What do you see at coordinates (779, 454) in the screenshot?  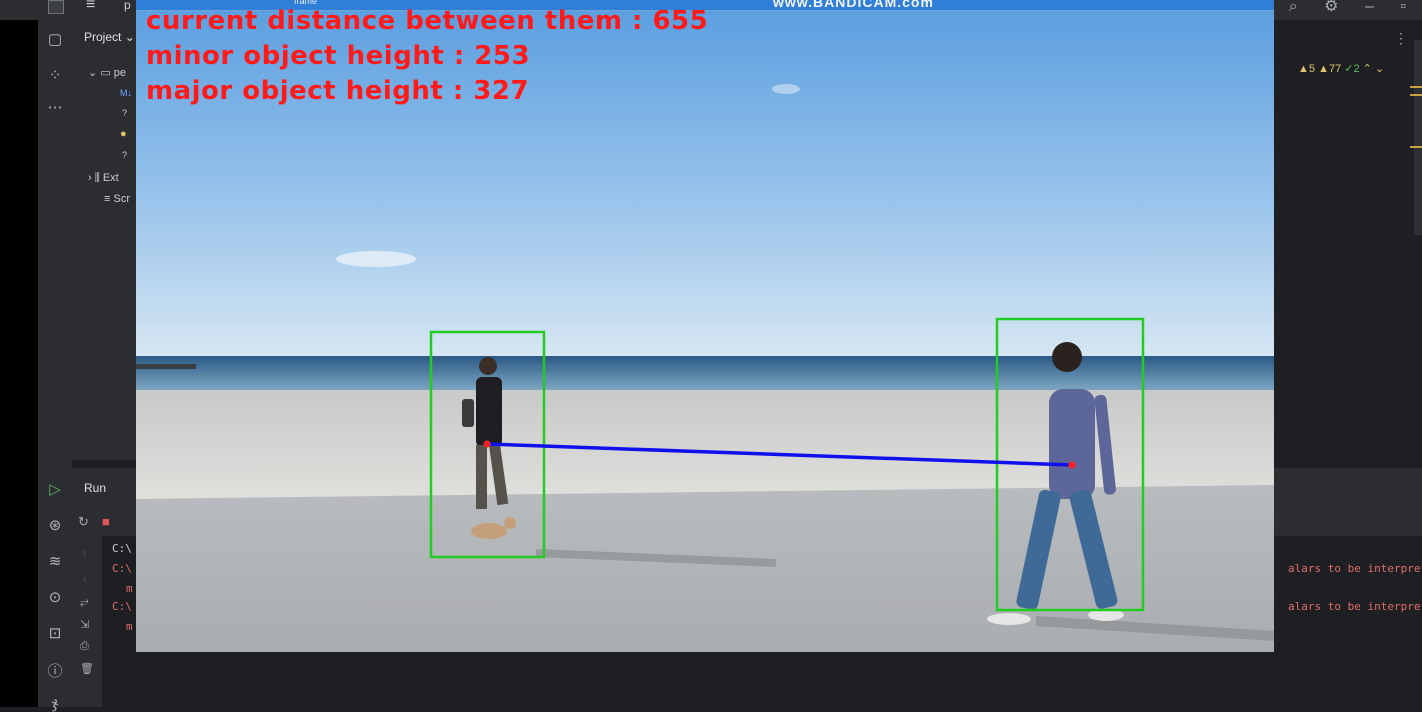 I see `distance-line` at bounding box center [779, 454].